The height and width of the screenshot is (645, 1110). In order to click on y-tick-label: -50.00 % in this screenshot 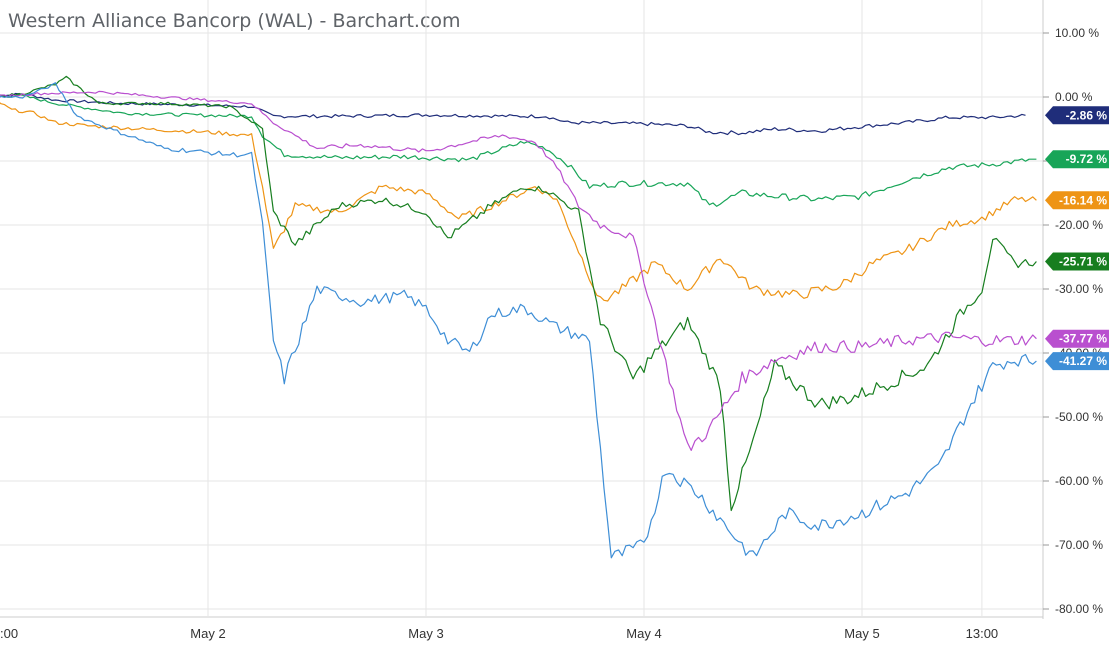, I will do `click(1079, 417)`.